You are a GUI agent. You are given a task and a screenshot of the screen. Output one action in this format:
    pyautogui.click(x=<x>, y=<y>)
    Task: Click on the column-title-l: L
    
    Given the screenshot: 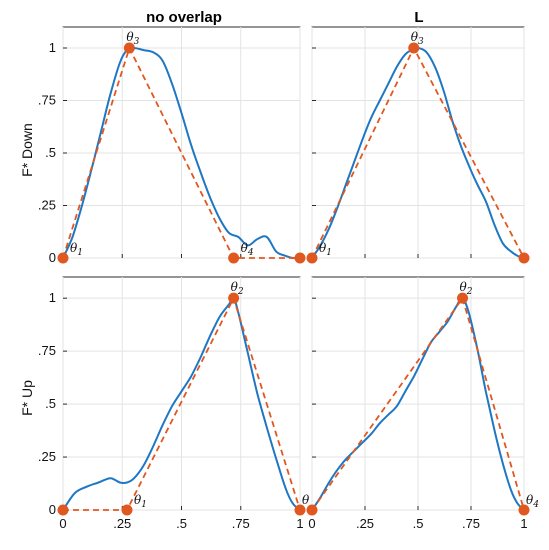 What is the action you would take?
    pyautogui.click(x=418, y=17)
    